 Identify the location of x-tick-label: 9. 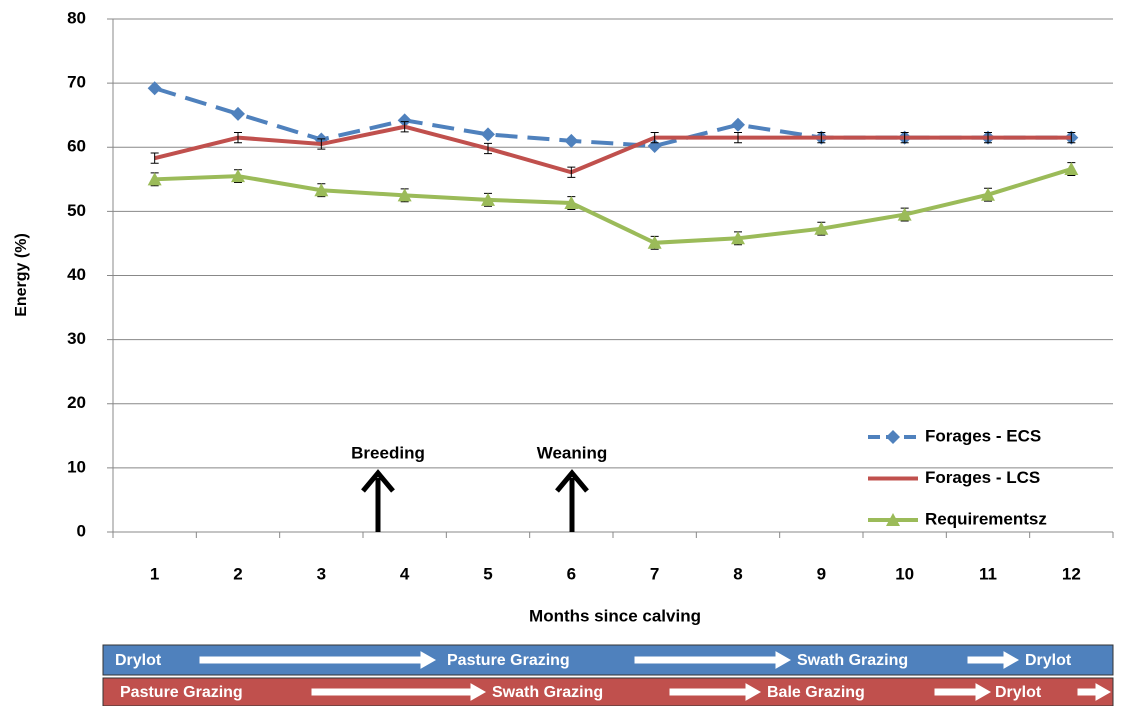
(821, 573).